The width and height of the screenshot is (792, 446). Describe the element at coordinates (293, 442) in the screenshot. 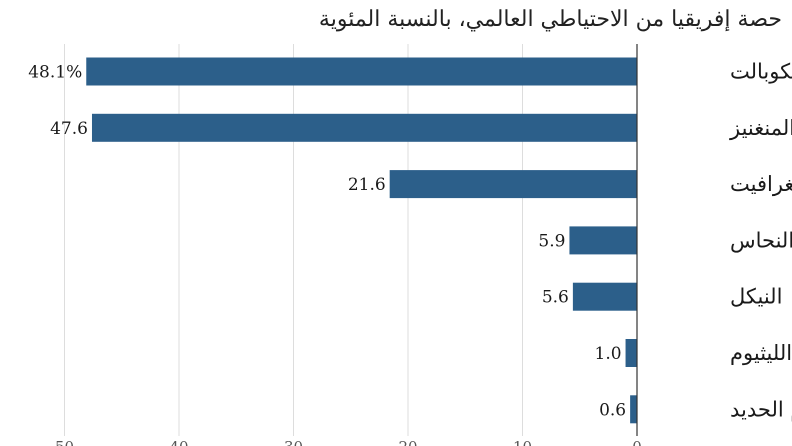

I see `x-tick-label: 30` at that location.